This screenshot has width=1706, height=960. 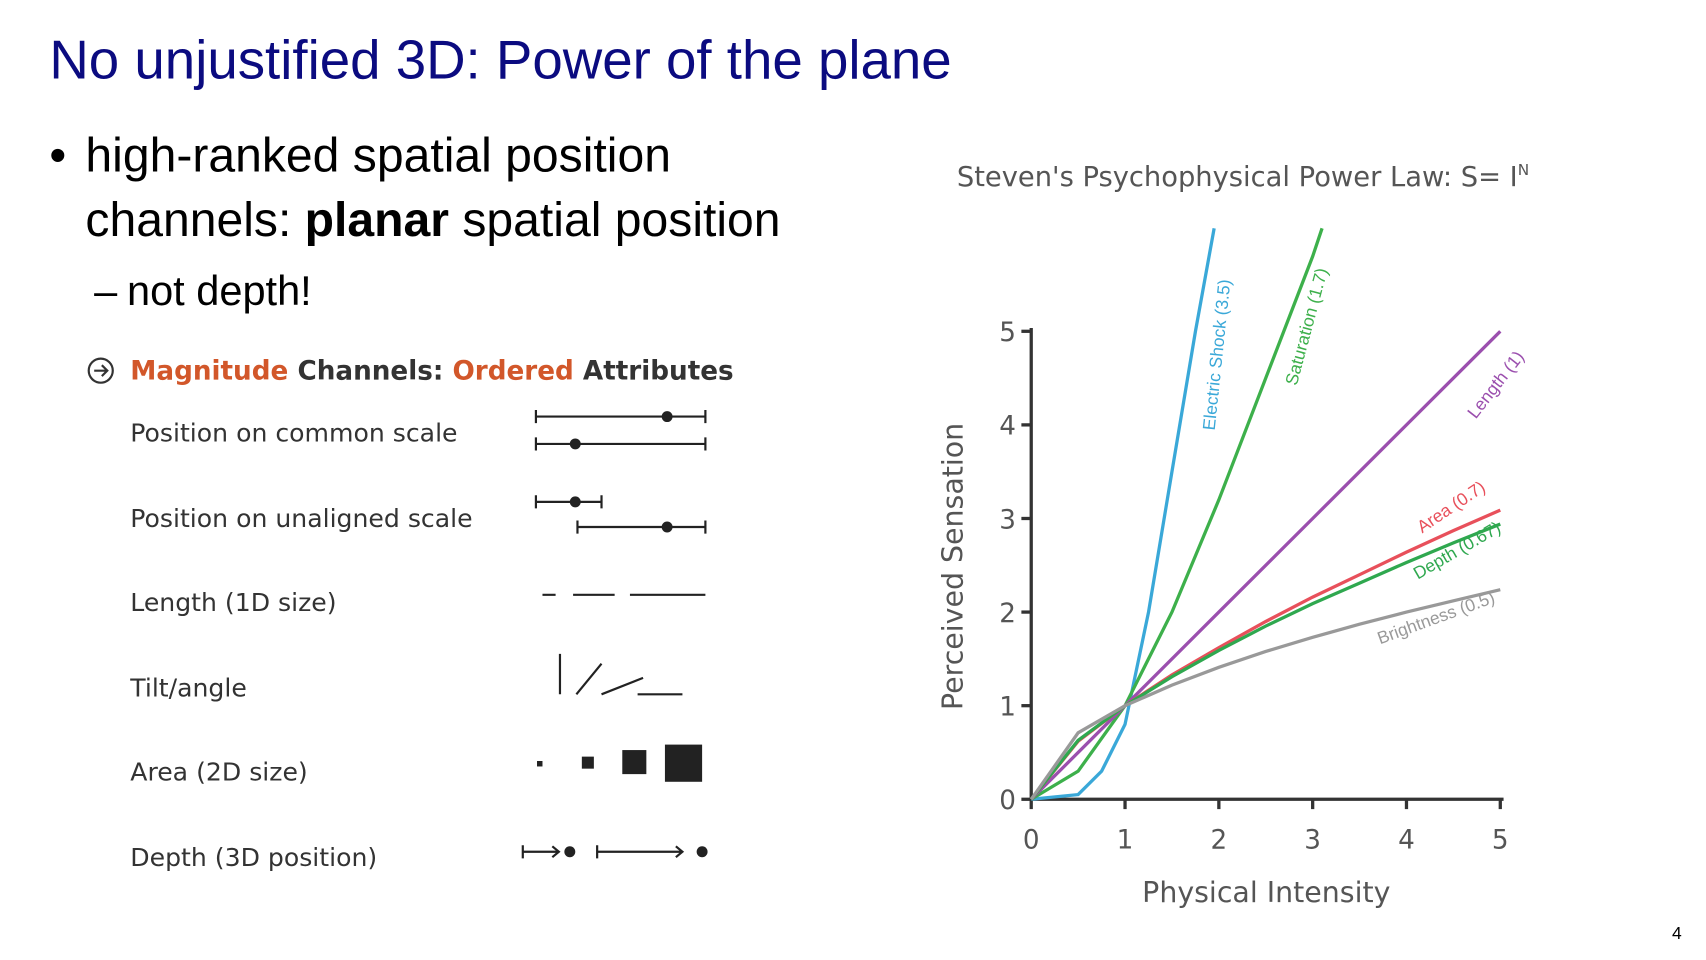 I want to click on chart-title-text: Steven's Psychophysical Power Law: S= I, so click(x=1237, y=177).